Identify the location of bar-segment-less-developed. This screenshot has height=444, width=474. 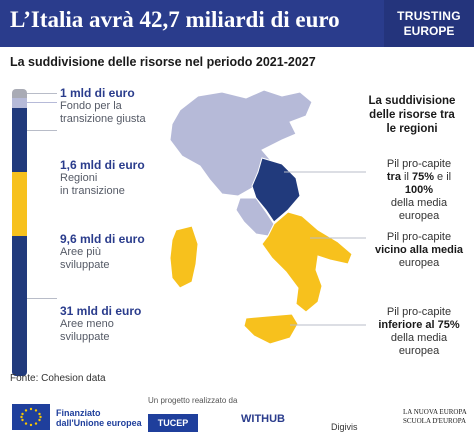
(19, 204).